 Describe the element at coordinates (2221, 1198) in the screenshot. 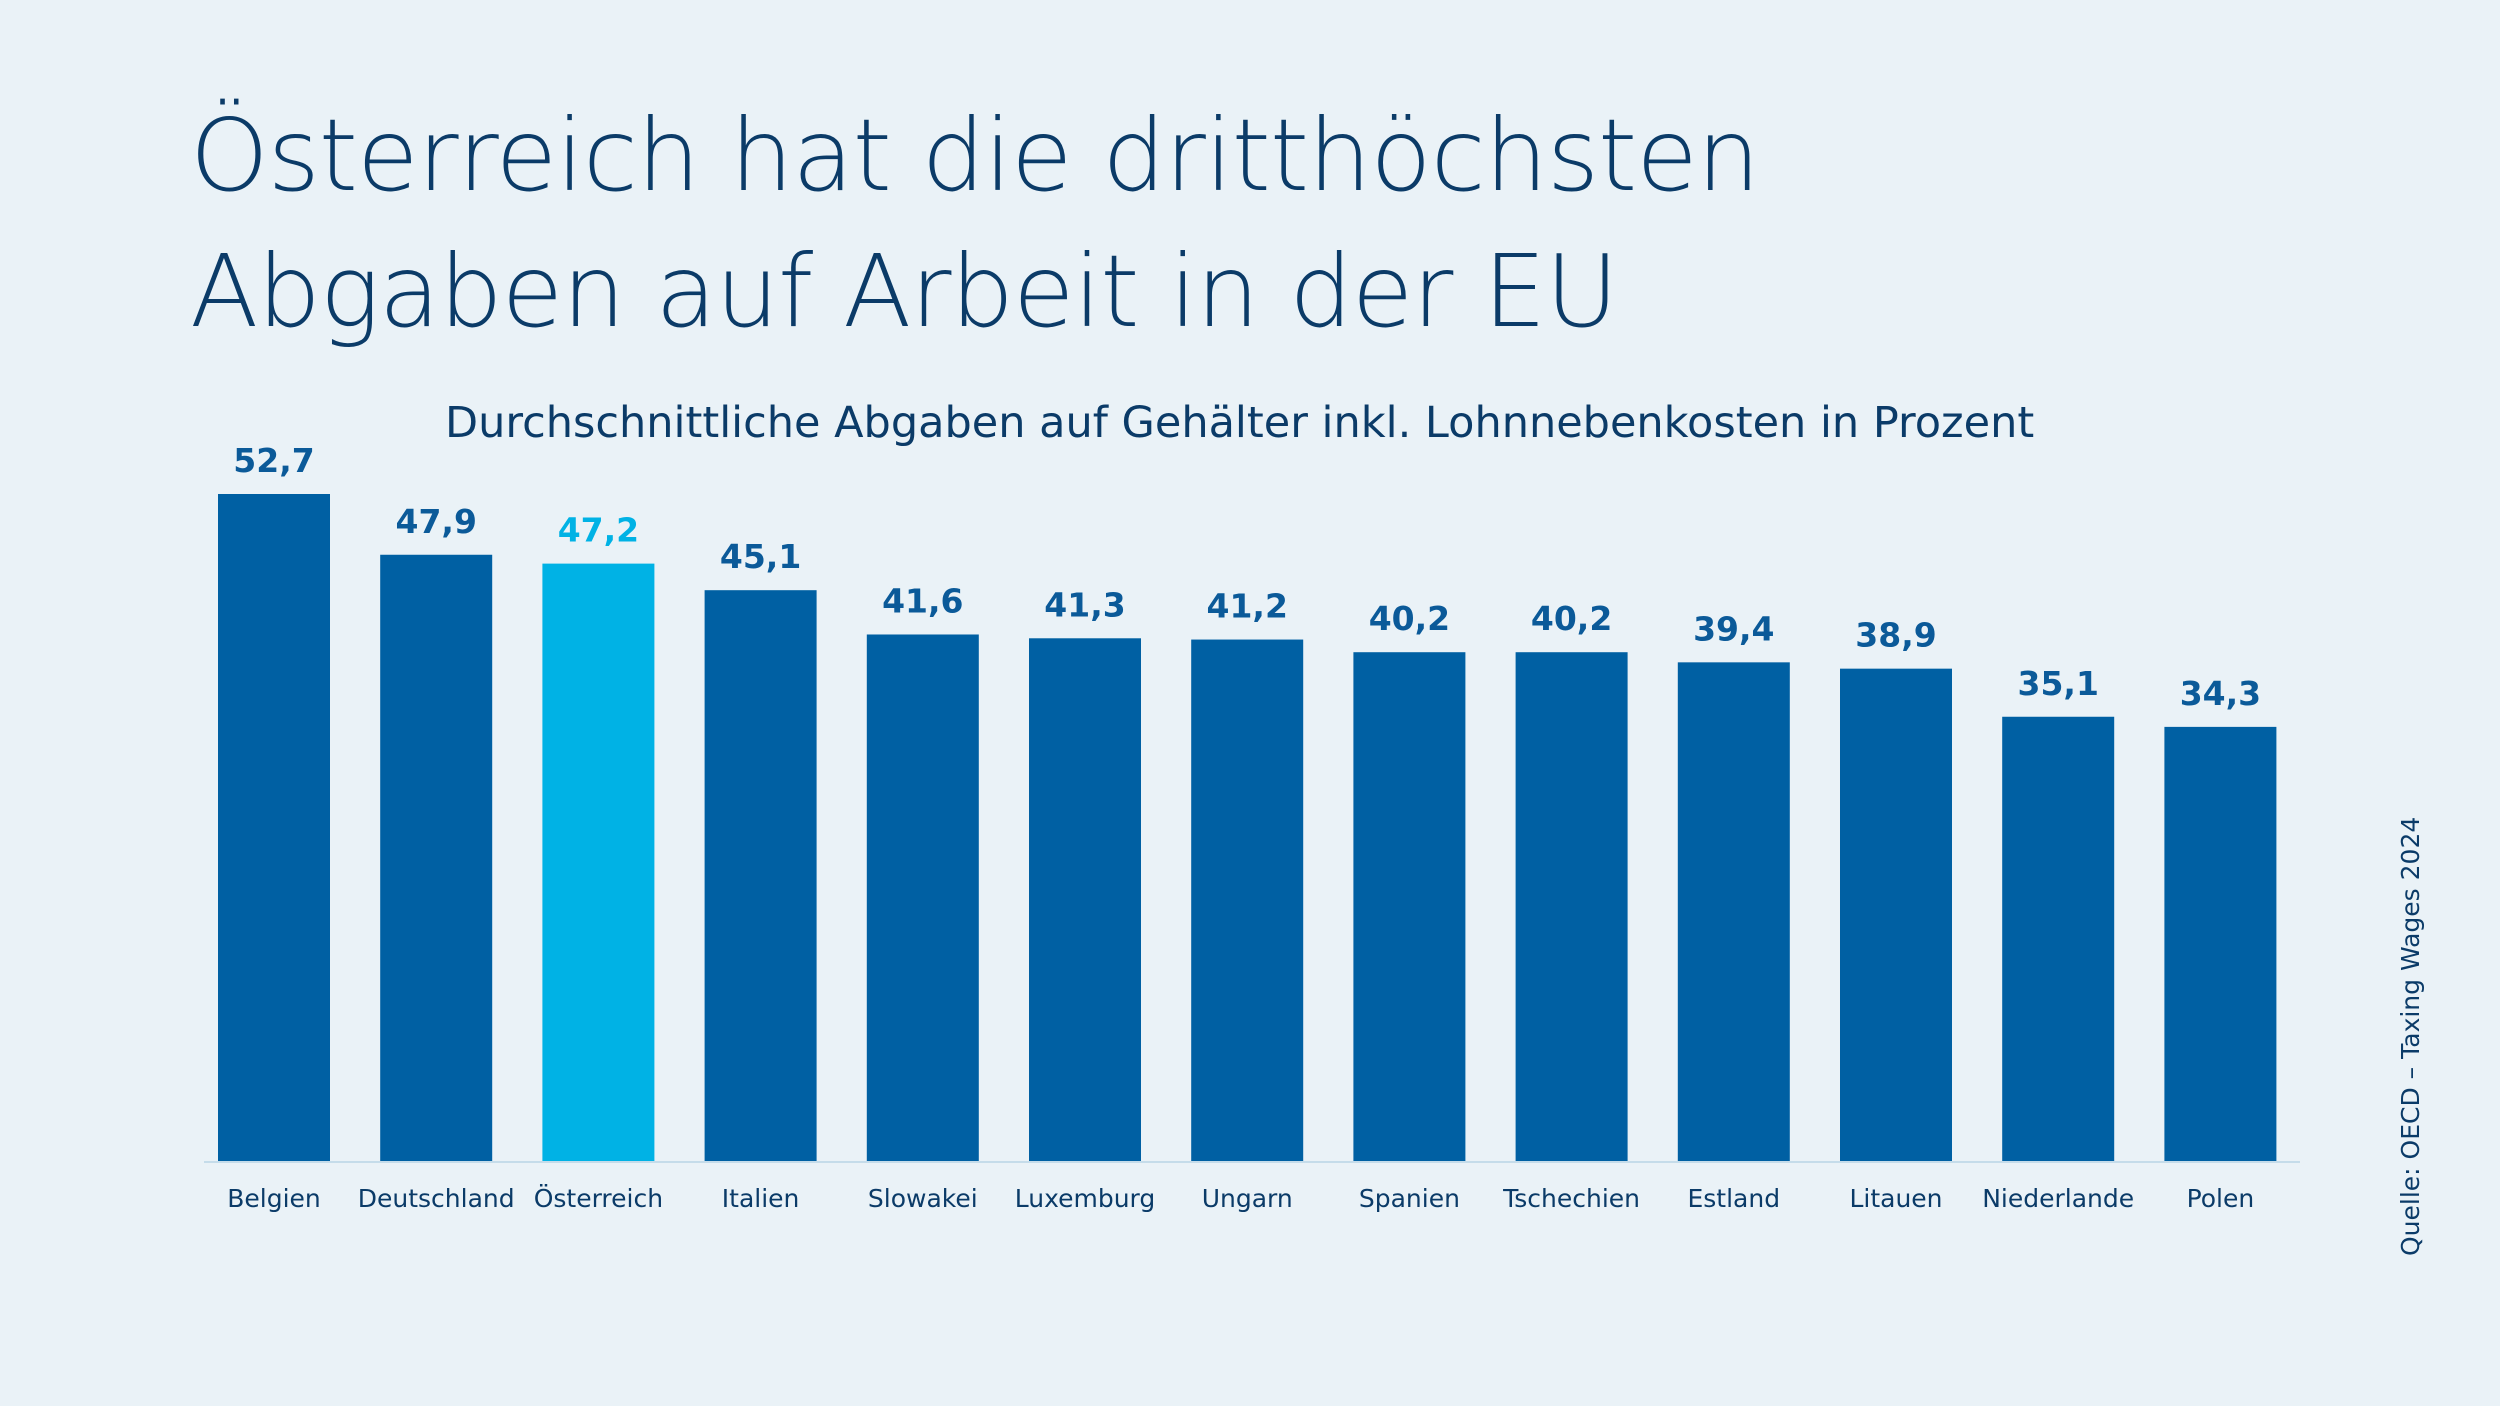

I see `category-label-polen: Polen` at that location.